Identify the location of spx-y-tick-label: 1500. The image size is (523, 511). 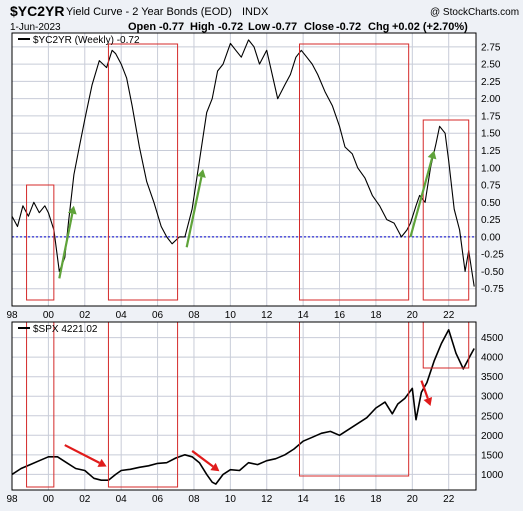
(492, 455).